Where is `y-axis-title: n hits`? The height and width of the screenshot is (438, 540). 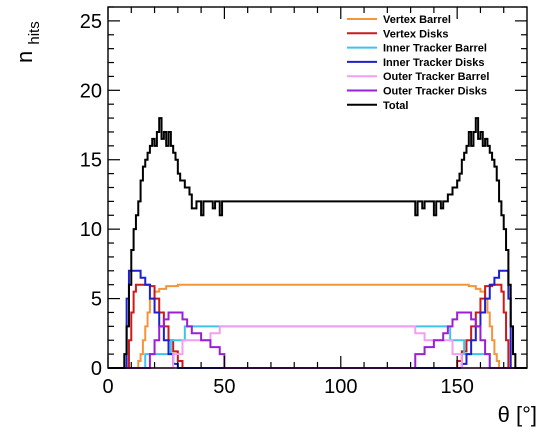
y-axis-title: n hits is located at coordinates (27, 42).